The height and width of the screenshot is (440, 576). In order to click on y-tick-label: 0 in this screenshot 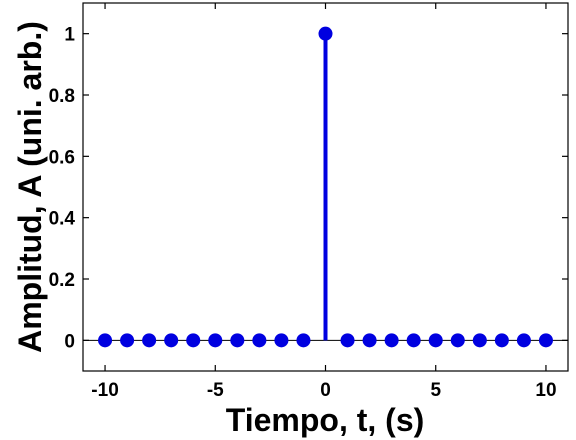, I will do `click(69, 341)`.